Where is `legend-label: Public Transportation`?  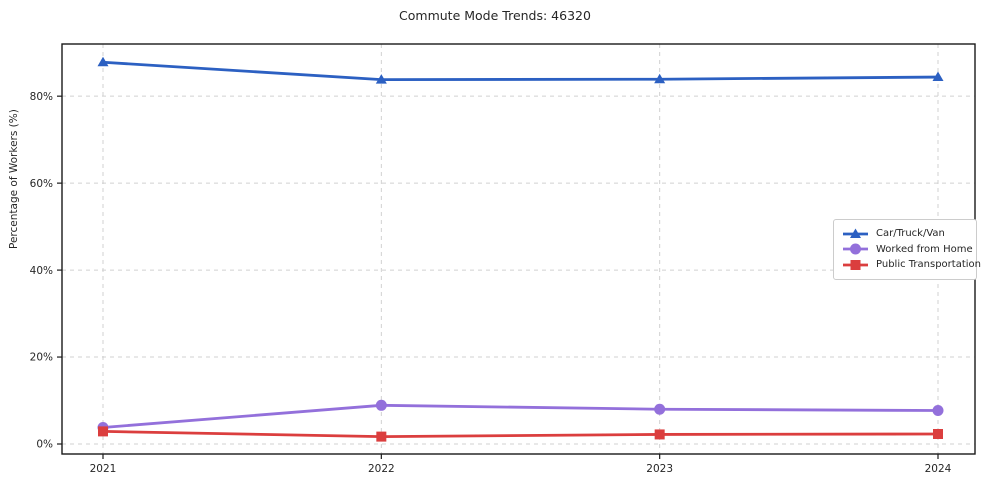 legend-label: Public Transportation is located at coordinates (928, 265).